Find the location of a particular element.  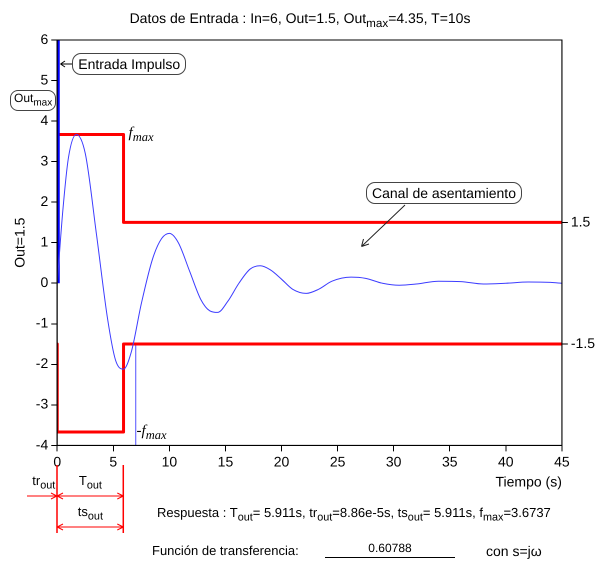

y2-tick-label: -1.5 is located at coordinates (583, 342).